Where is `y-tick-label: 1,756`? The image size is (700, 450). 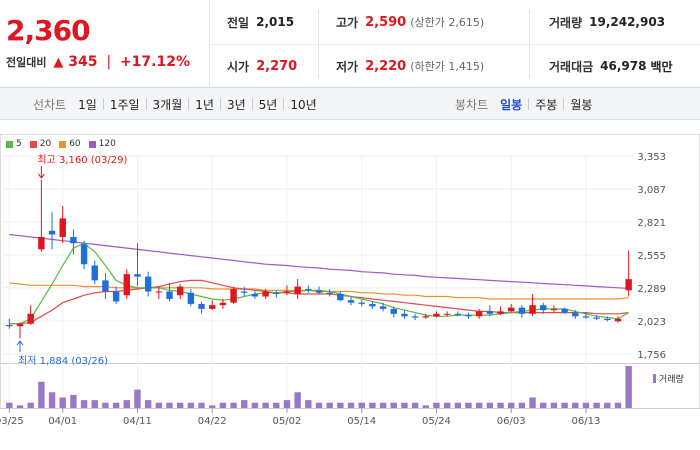 y-tick-label: 1,756 is located at coordinates (651, 355).